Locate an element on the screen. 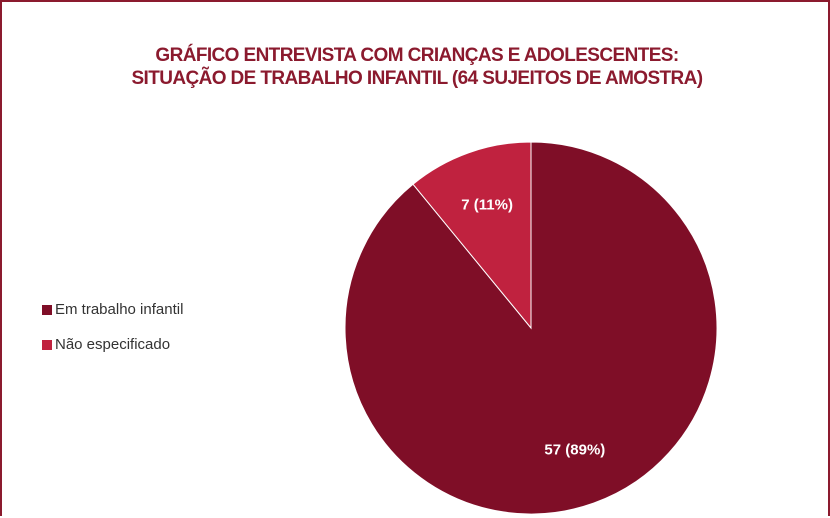 The width and height of the screenshot is (830, 518). legend-label: Não especificado is located at coordinates (112, 344).